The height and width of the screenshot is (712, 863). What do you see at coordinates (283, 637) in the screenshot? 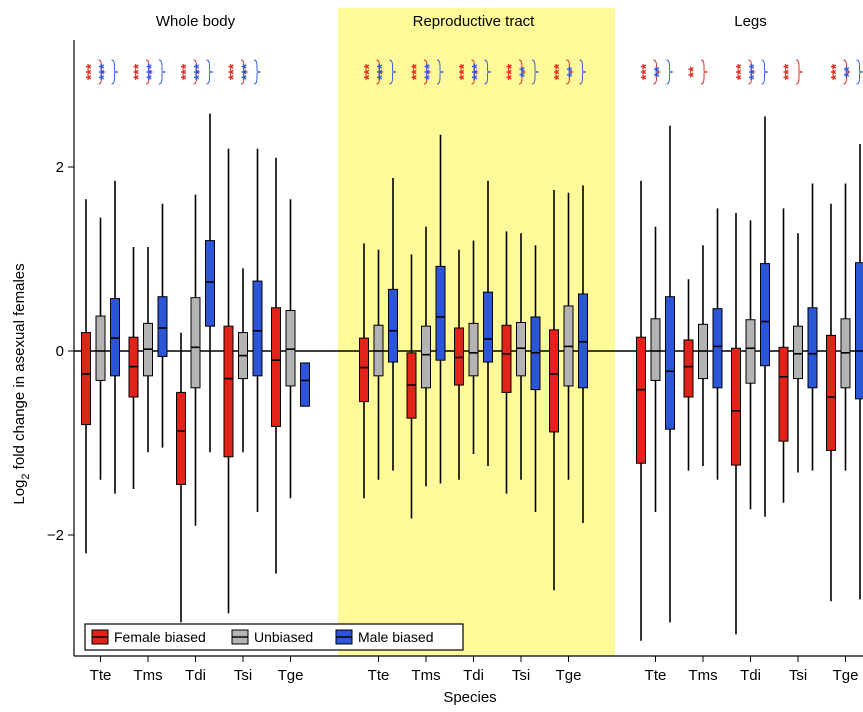
I see `legend-label: Unbiased` at bounding box center [283, 637].